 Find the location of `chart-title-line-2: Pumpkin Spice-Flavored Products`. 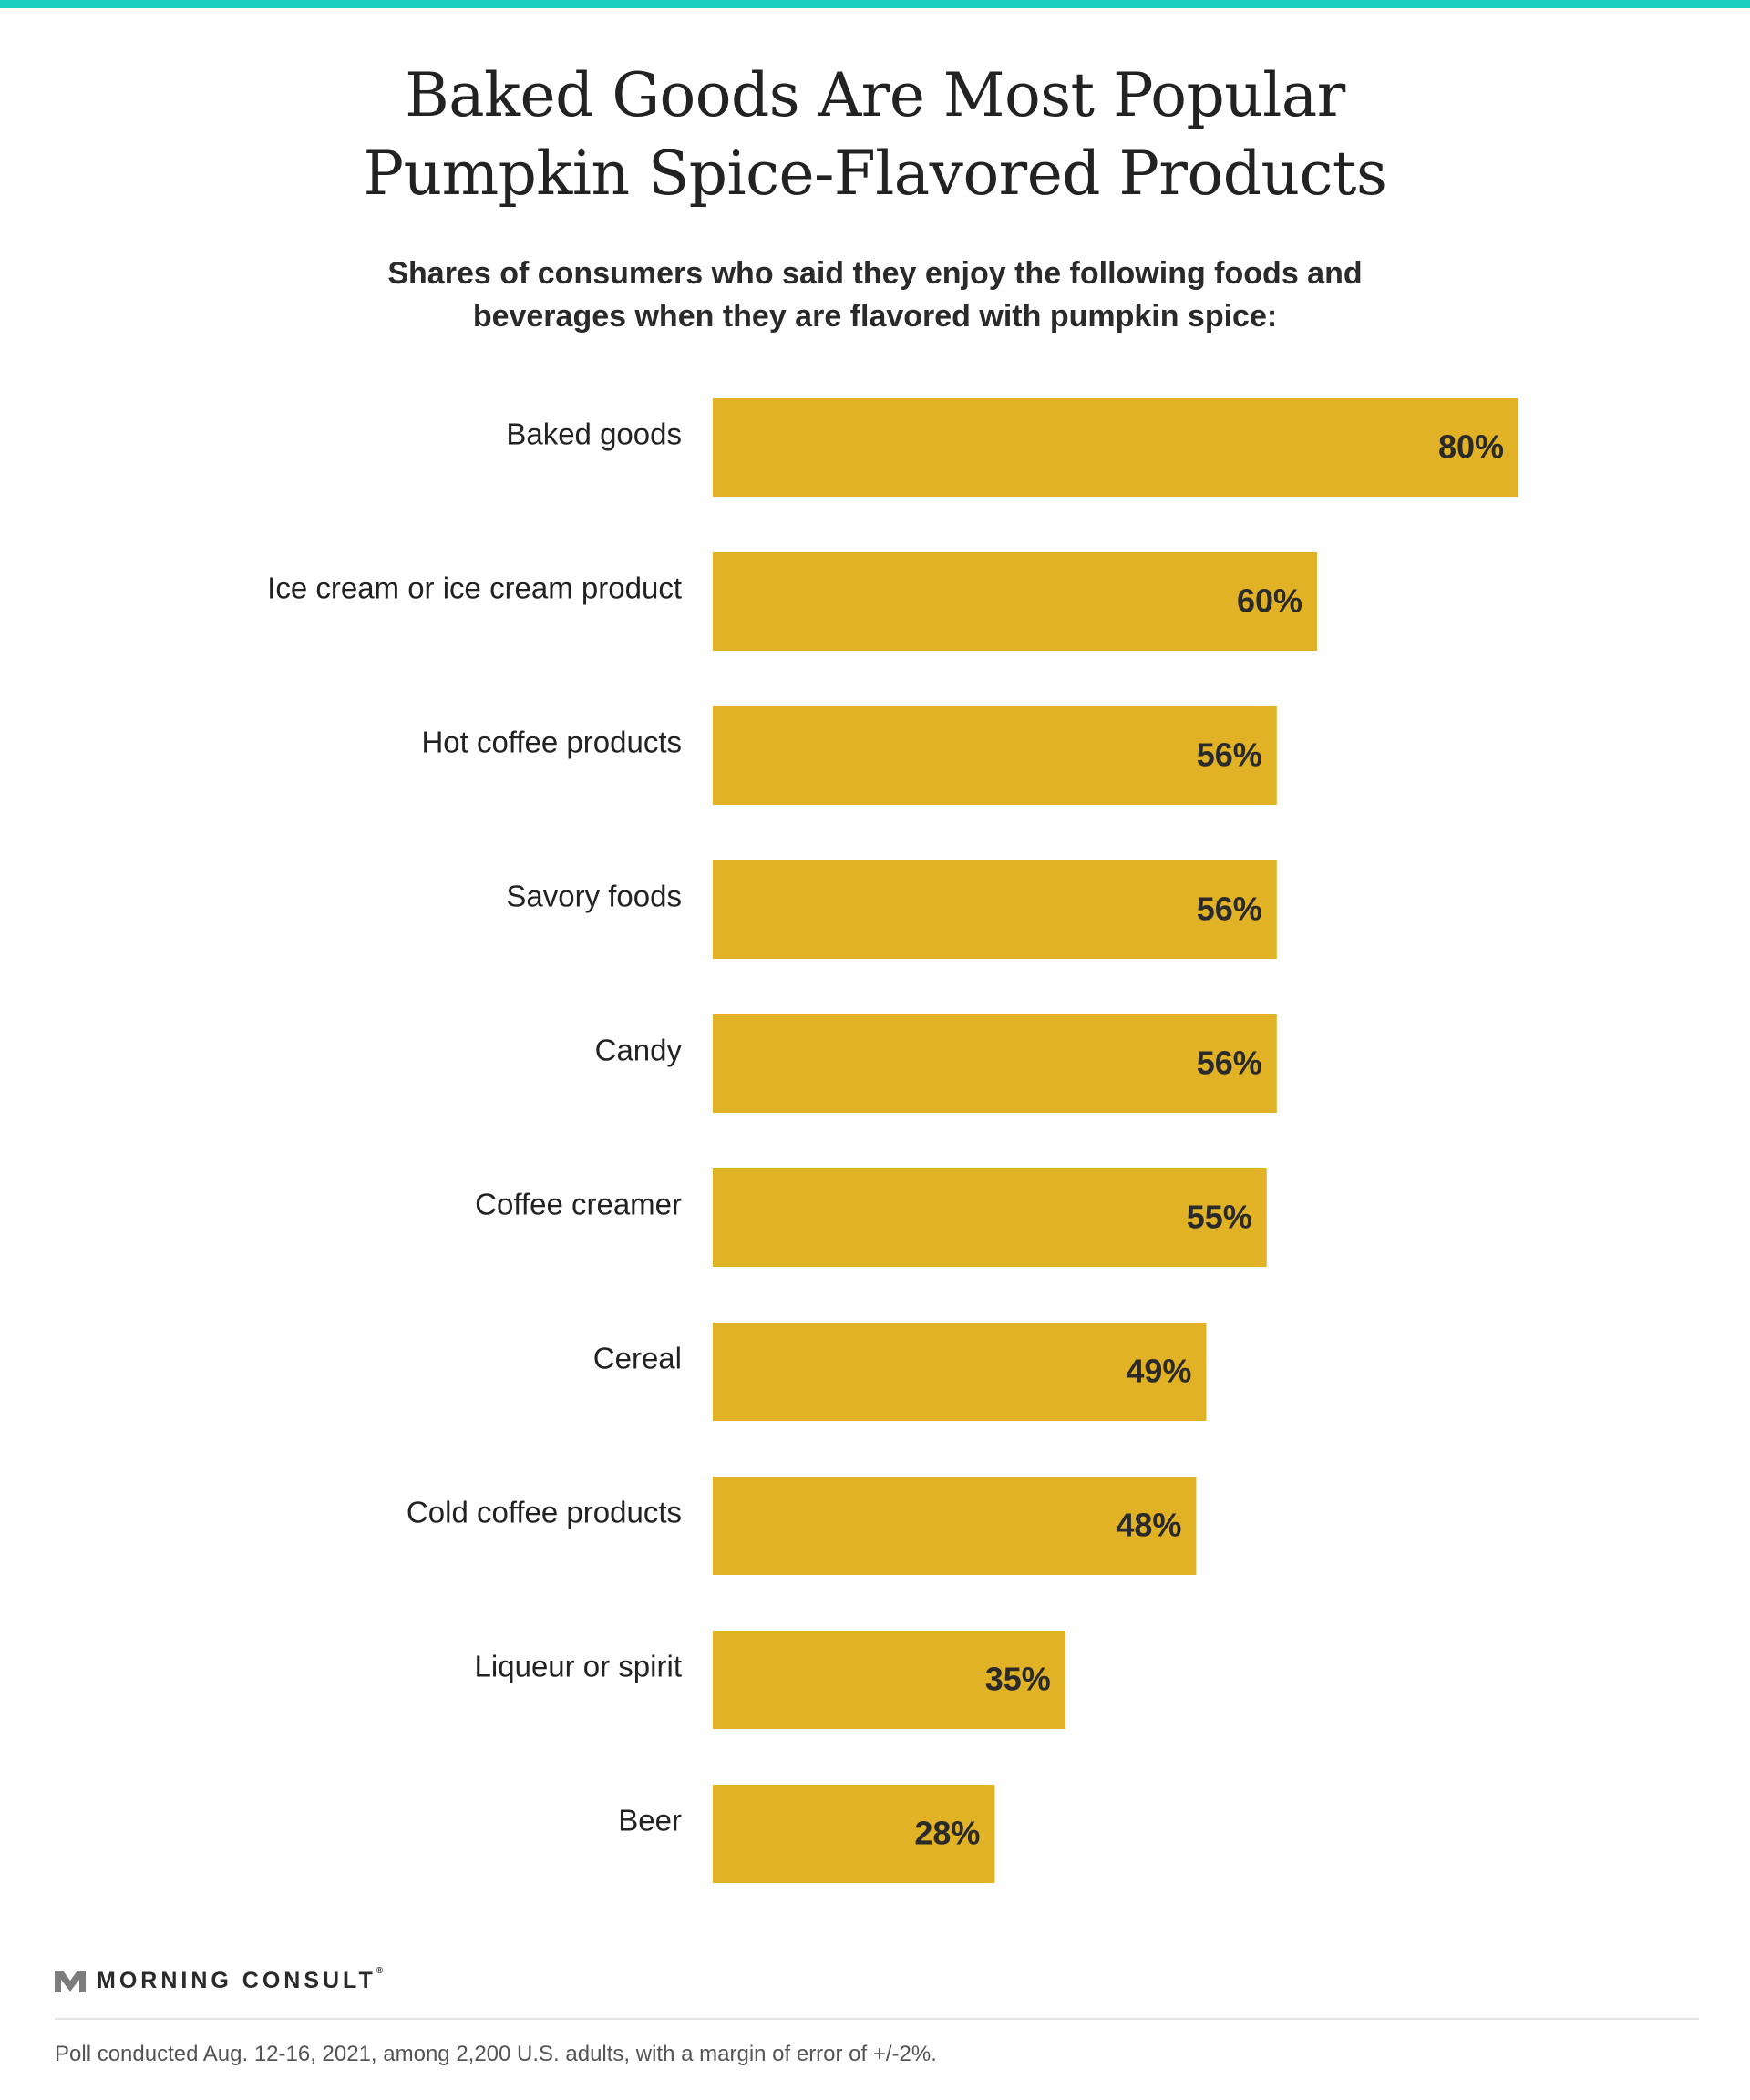

chart-title-line-2: Pumpkin Spice-Flavored Products is located at coordinates (875, 174).